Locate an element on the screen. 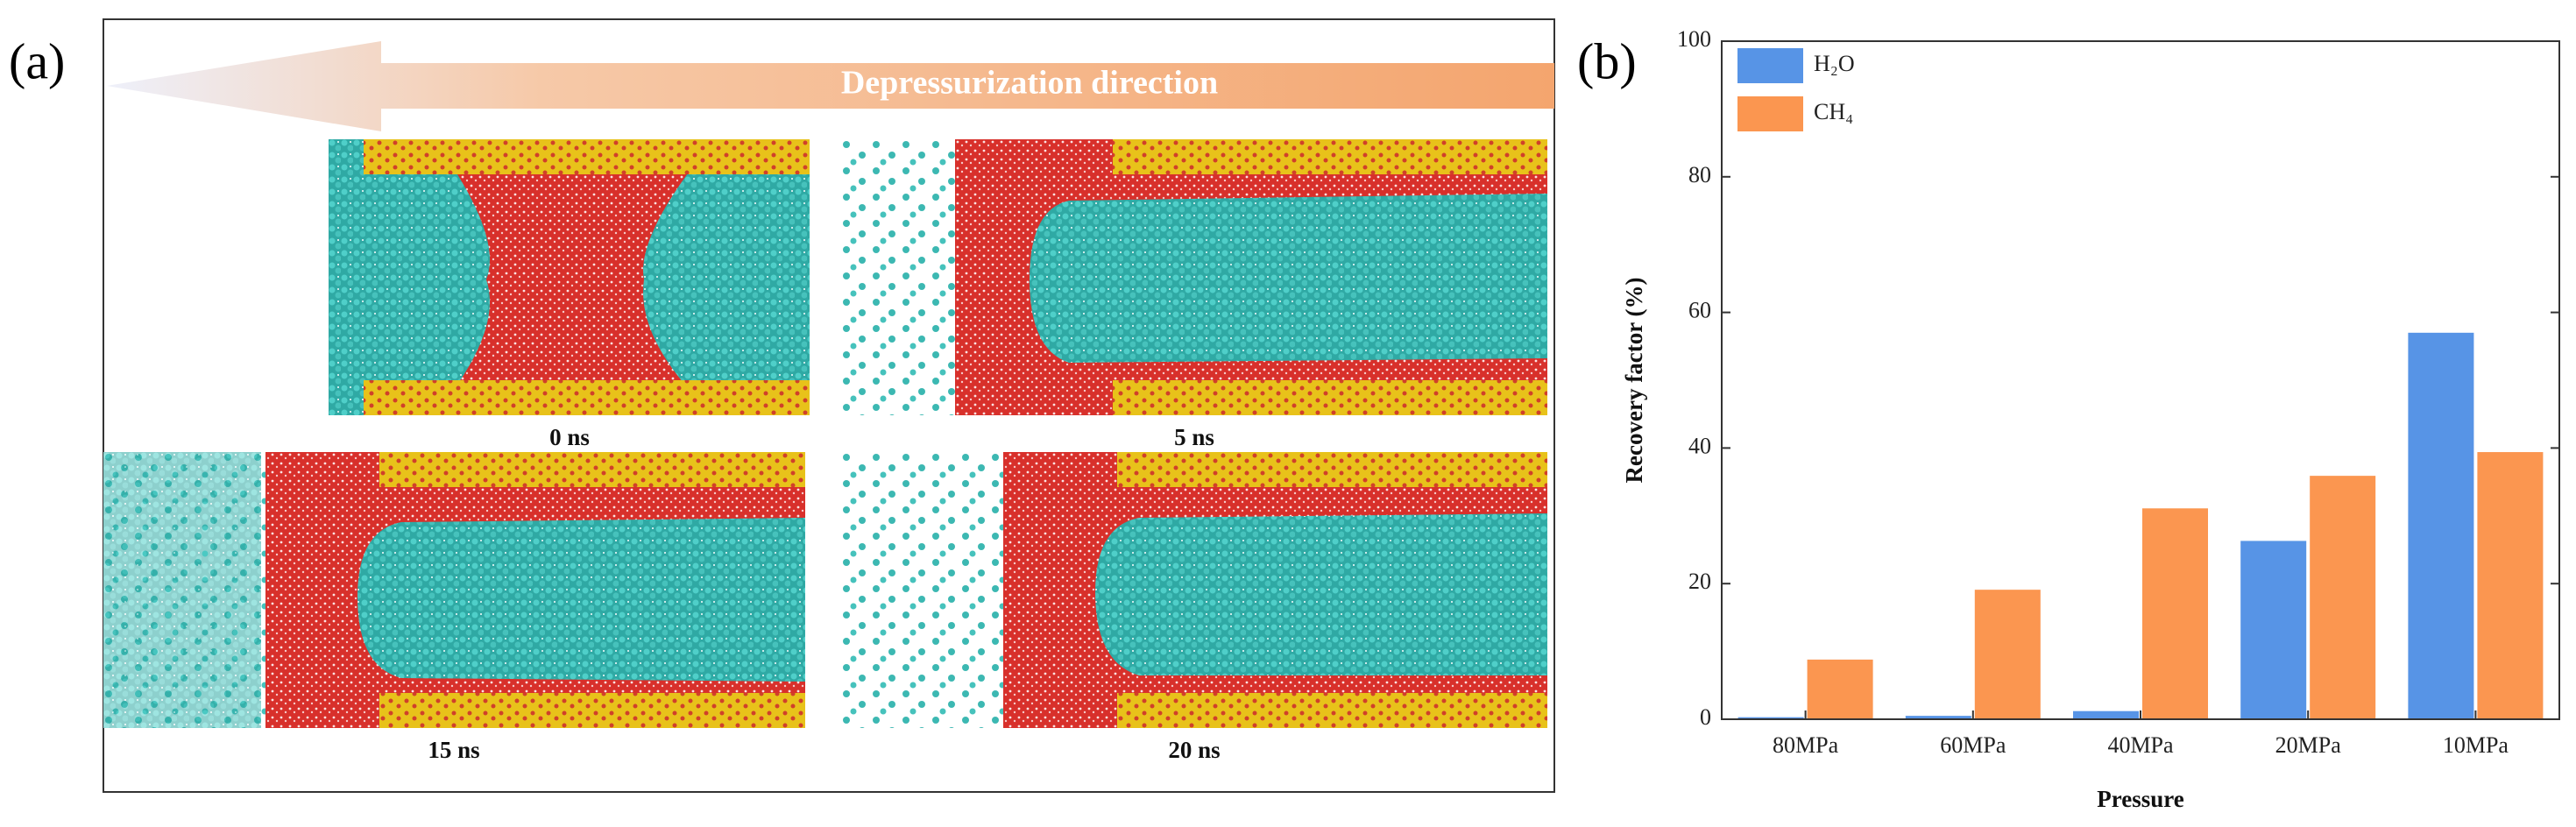 This screenshot has height=827, width=2576. x-axis-title: Pressure is located at coordinates (2140, 799).